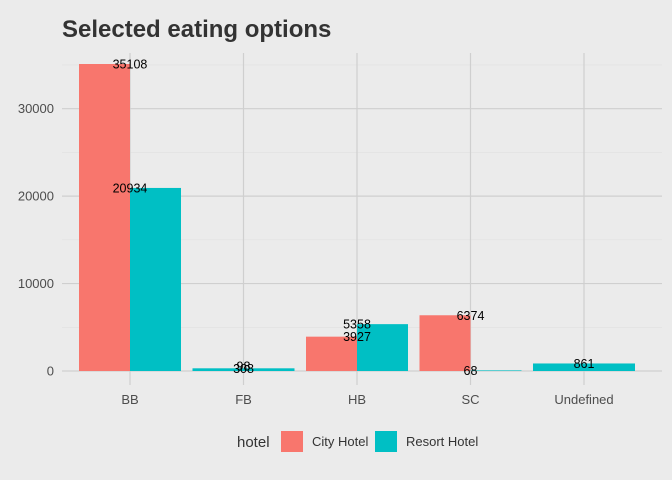  I want to click on data-label-resort-hotel-hb: 5358, so click(357, 325).